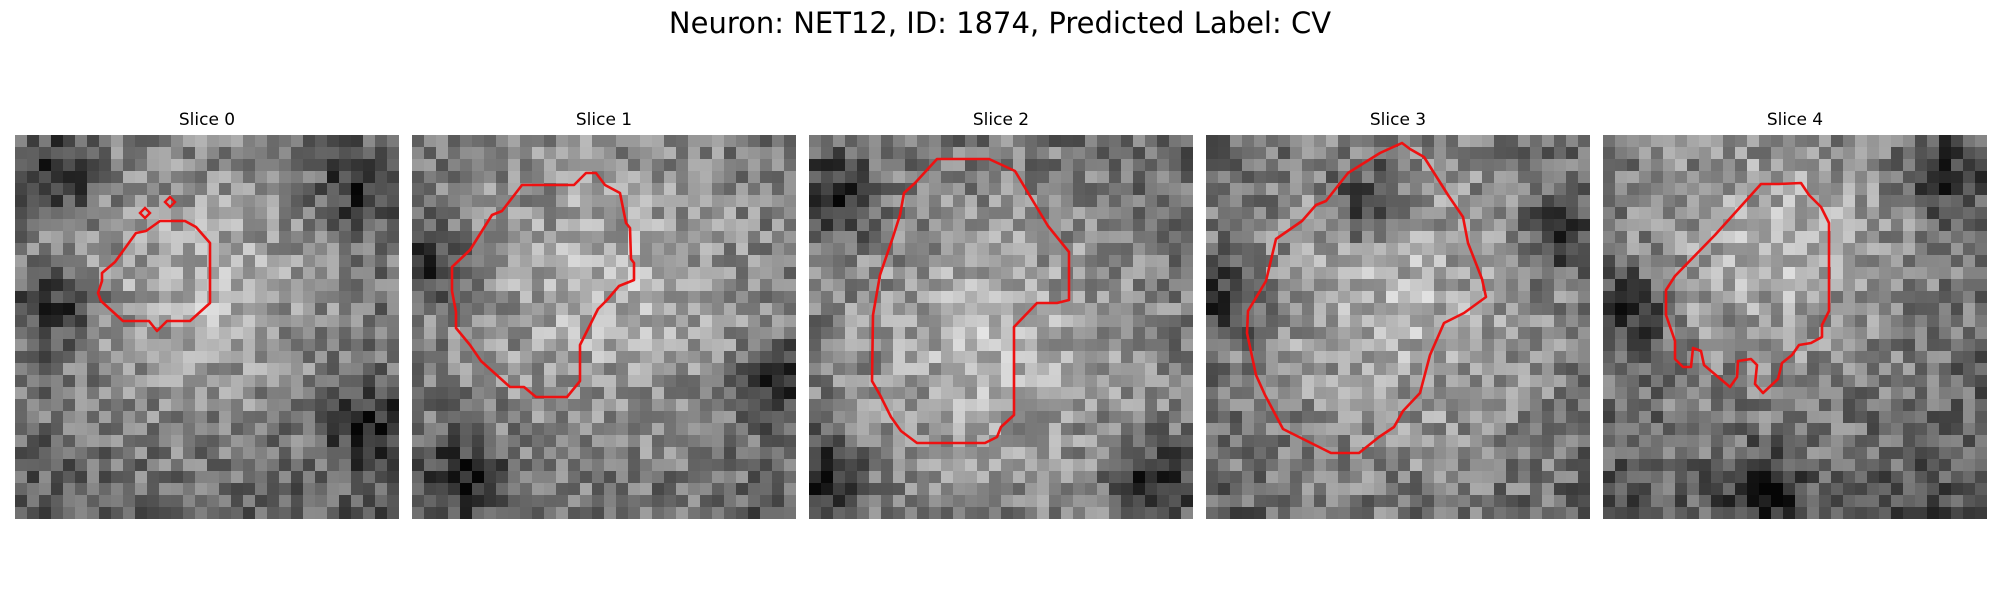 Image resolution: width=2000 pixels, height=600 pixels. I want to click on slice-panel-1: Slice 1, so click(604, 312).